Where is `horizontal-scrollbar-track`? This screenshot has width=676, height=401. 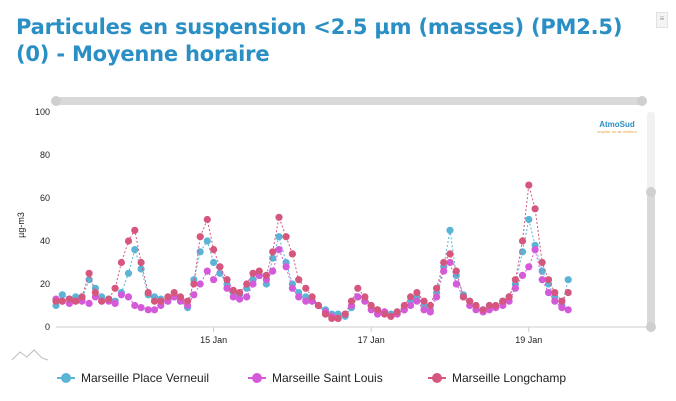
horizontal-scrollbar-track is located at coordinates (349, 101).